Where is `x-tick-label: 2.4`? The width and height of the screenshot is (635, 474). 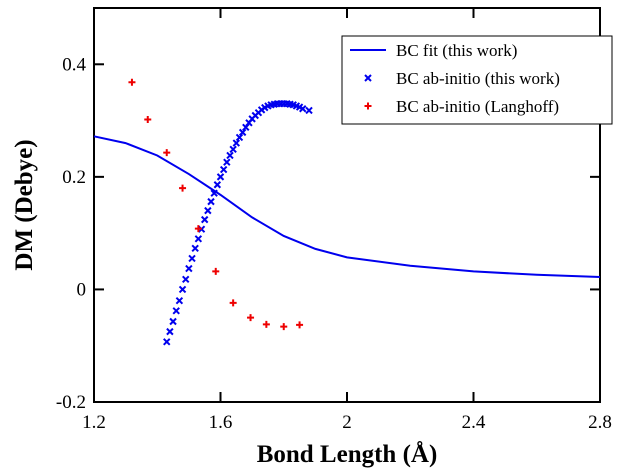 x-tick-label: 2.4 is located at coordinates (474, 422).